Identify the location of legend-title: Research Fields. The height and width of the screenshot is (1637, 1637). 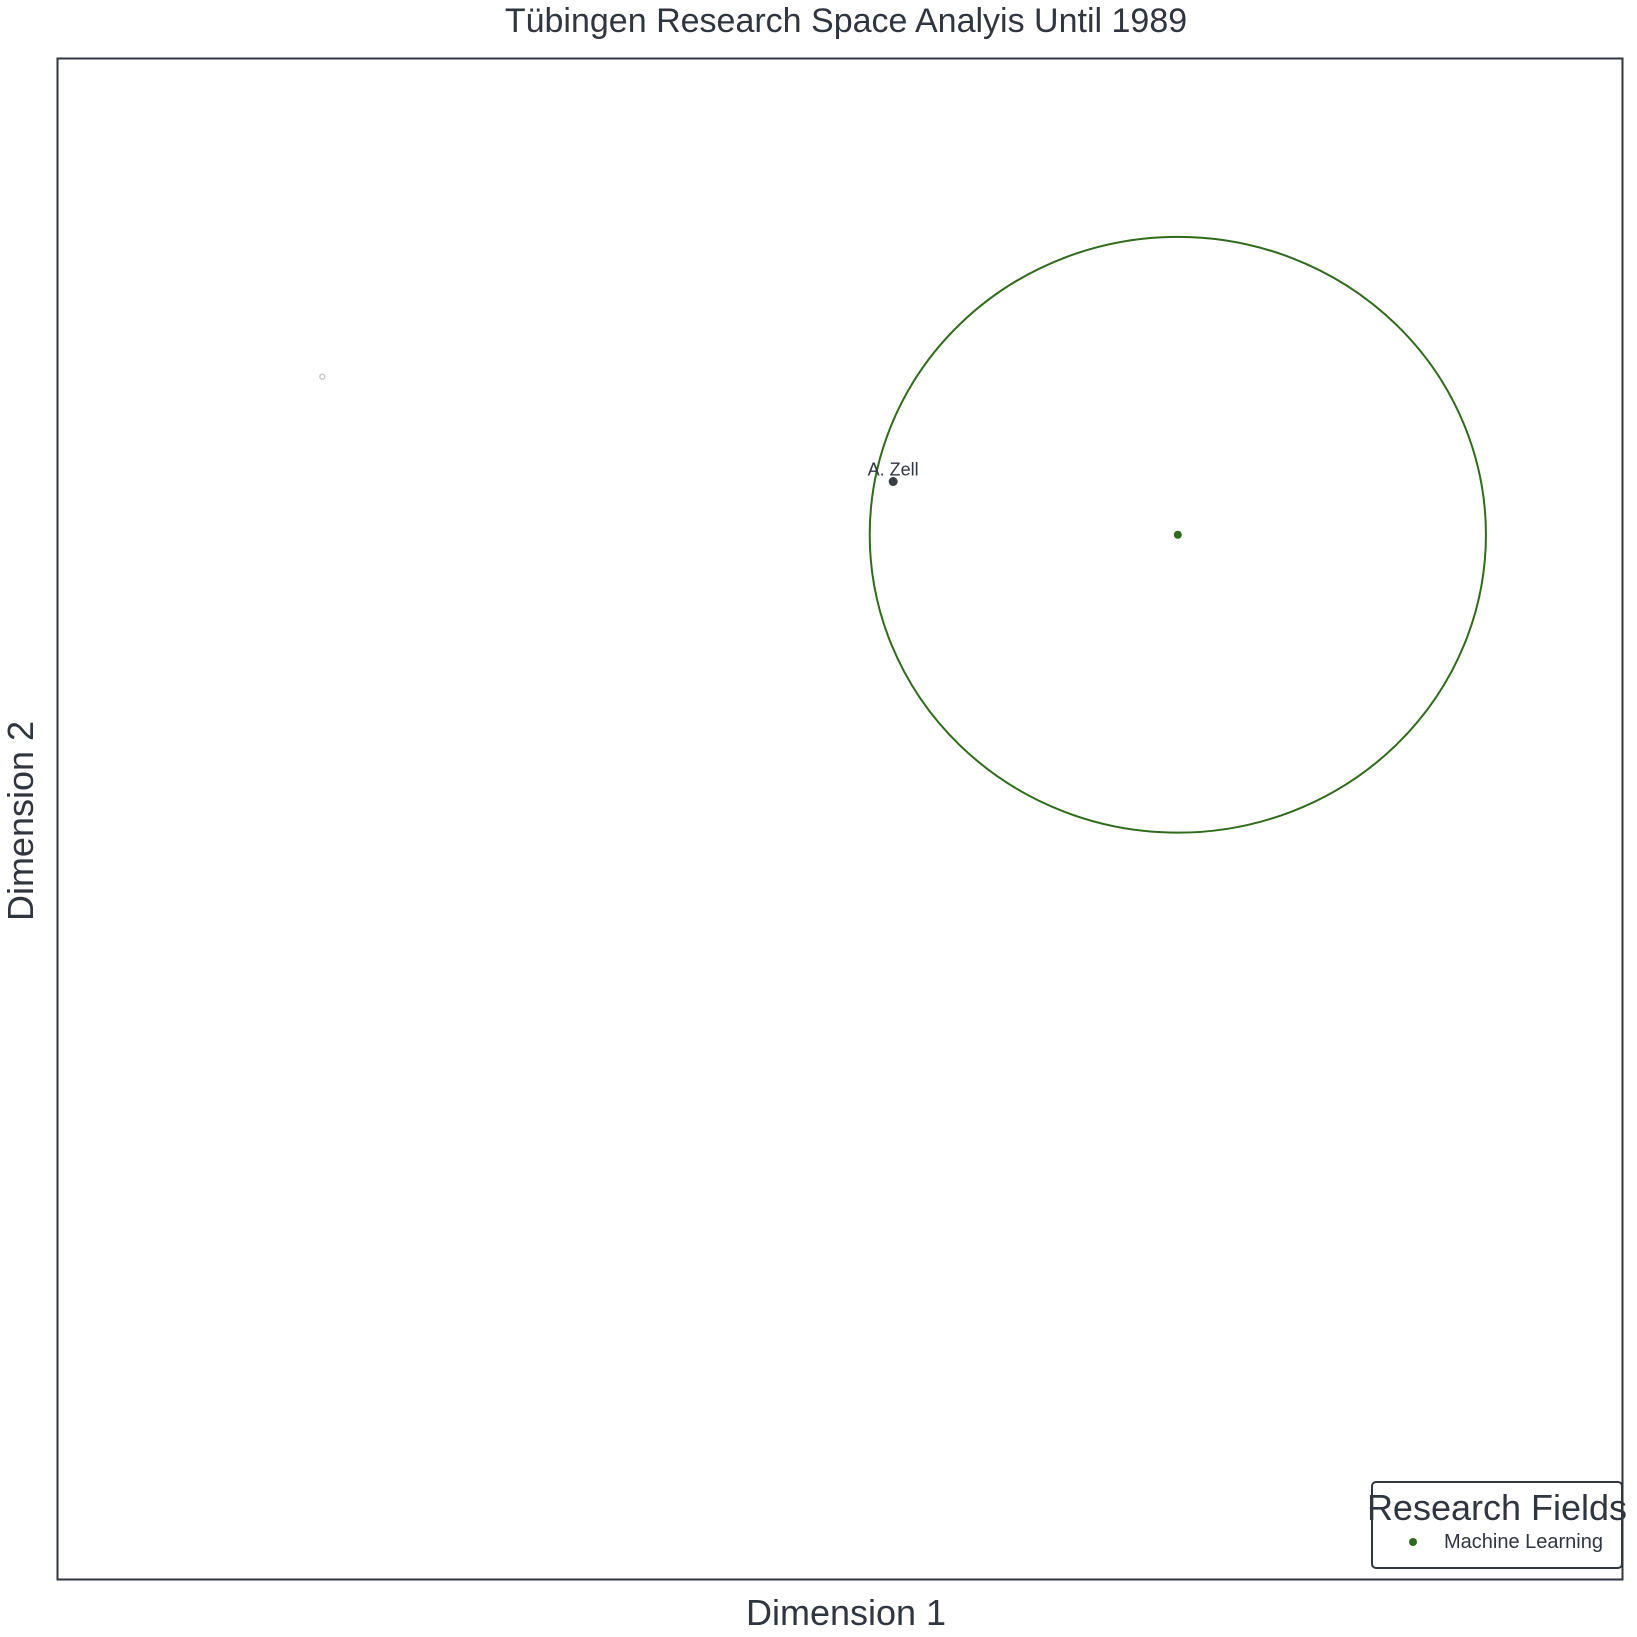
(1497, 1507).